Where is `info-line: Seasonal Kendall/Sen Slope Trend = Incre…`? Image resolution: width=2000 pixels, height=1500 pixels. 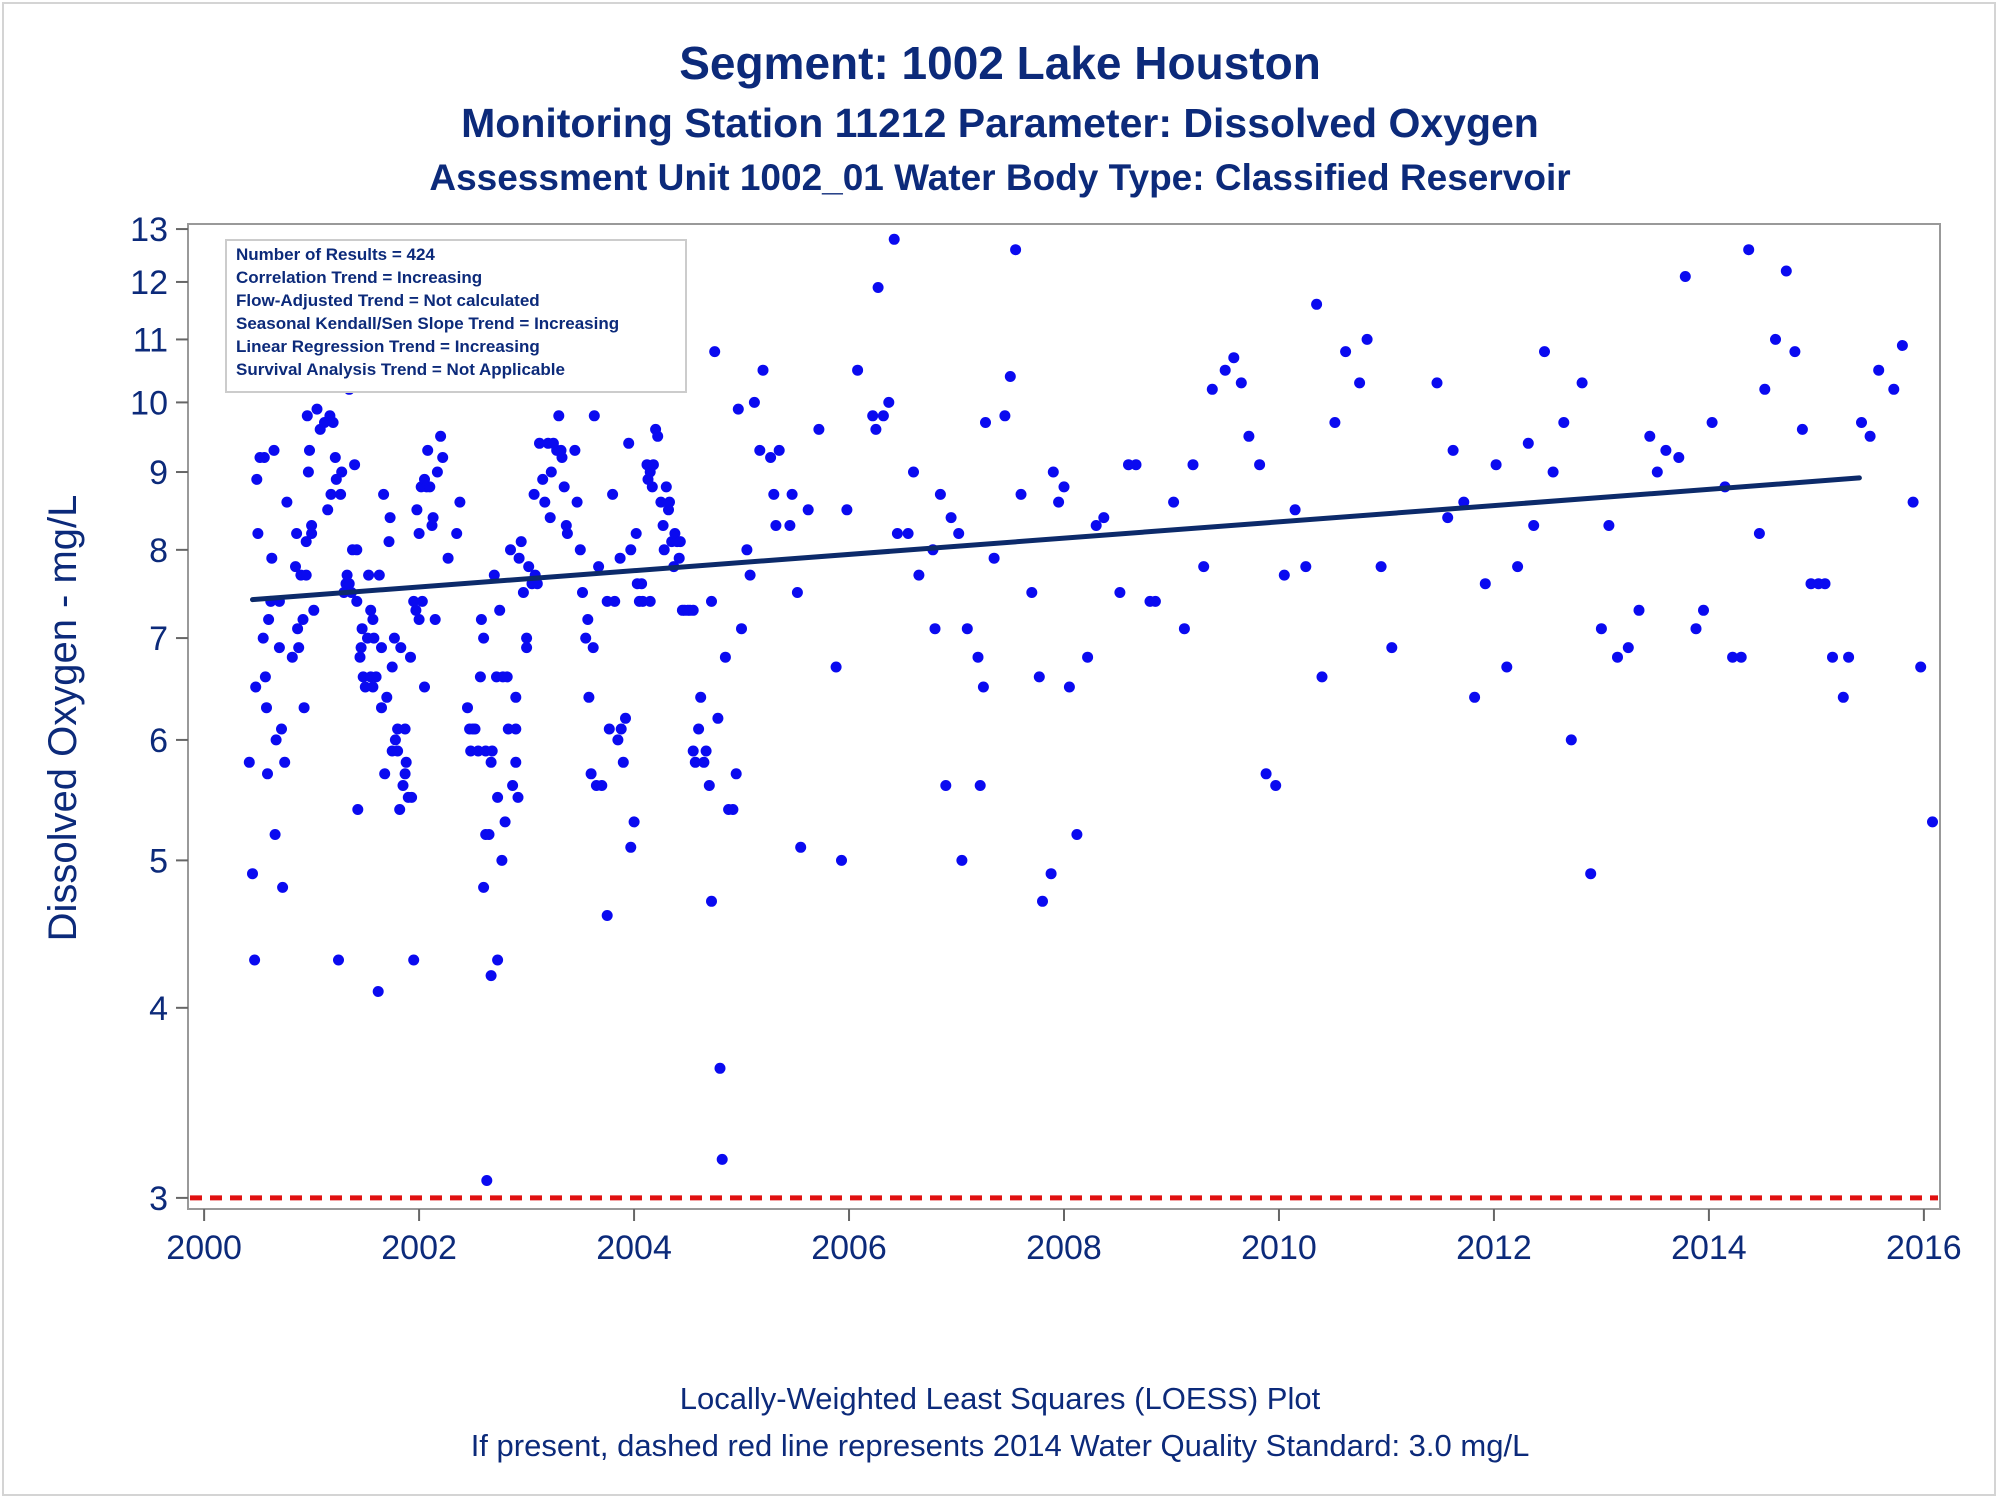
info-line: Seasonal Kendall/Sen Slope Trend = Incre… is located at coordinates (427, 323).